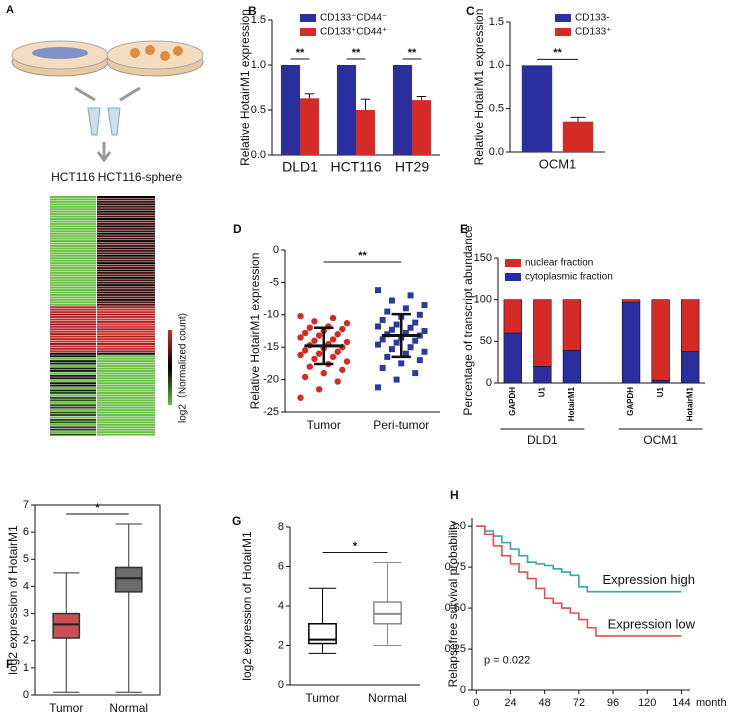  What do you see at coordinates (236, 521) in the screenshot?
I see `panel-letter: G` at bounding box center [236, 521].